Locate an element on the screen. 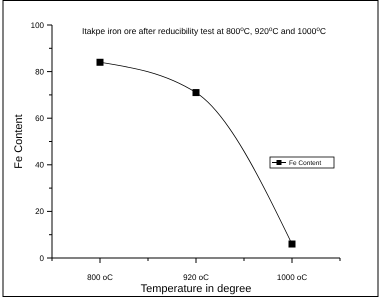 This screenshot has height=298, width=382. x-tick-label: 800 oC is located at coordinates (100, 277).